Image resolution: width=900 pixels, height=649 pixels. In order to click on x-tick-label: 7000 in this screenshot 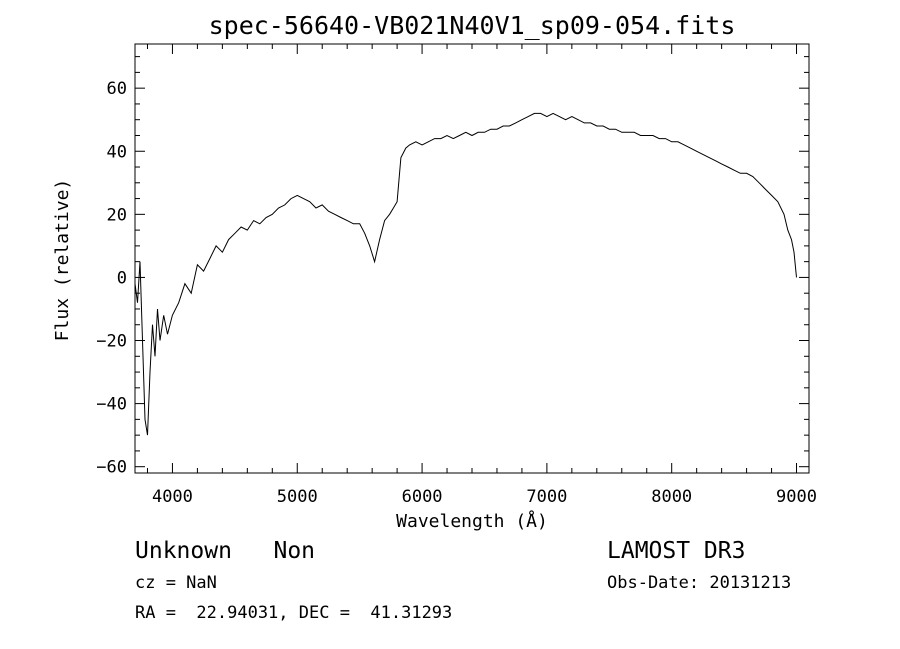, I will do `click(546, 497)`.